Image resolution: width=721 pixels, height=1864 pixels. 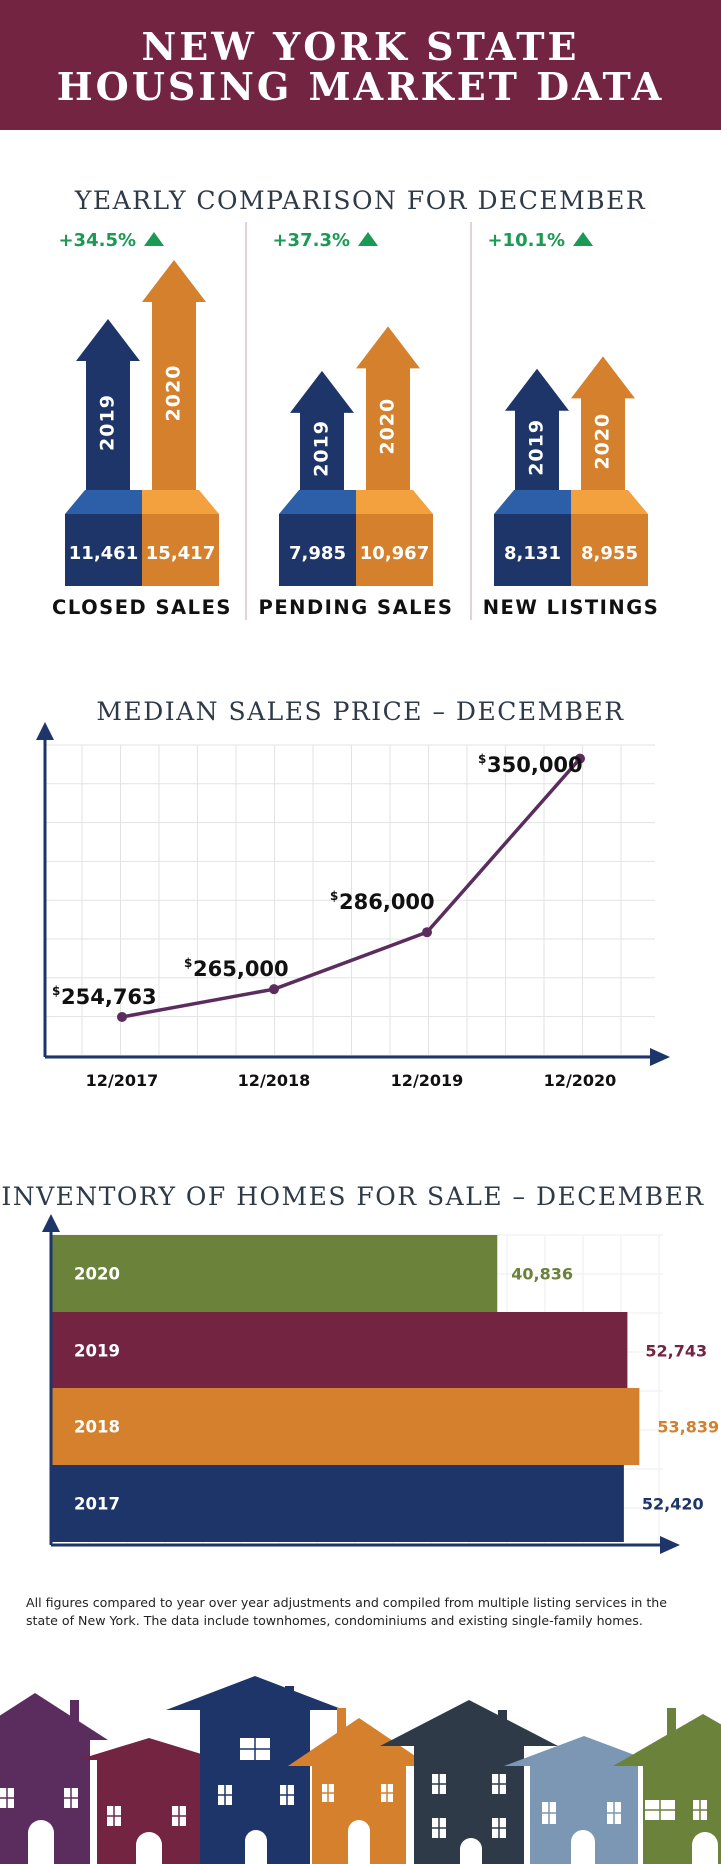 What do you see at coordinates (97, 1504) in the screenshot?
I see `category-label: 2017` at bounding box center [97, 1504].